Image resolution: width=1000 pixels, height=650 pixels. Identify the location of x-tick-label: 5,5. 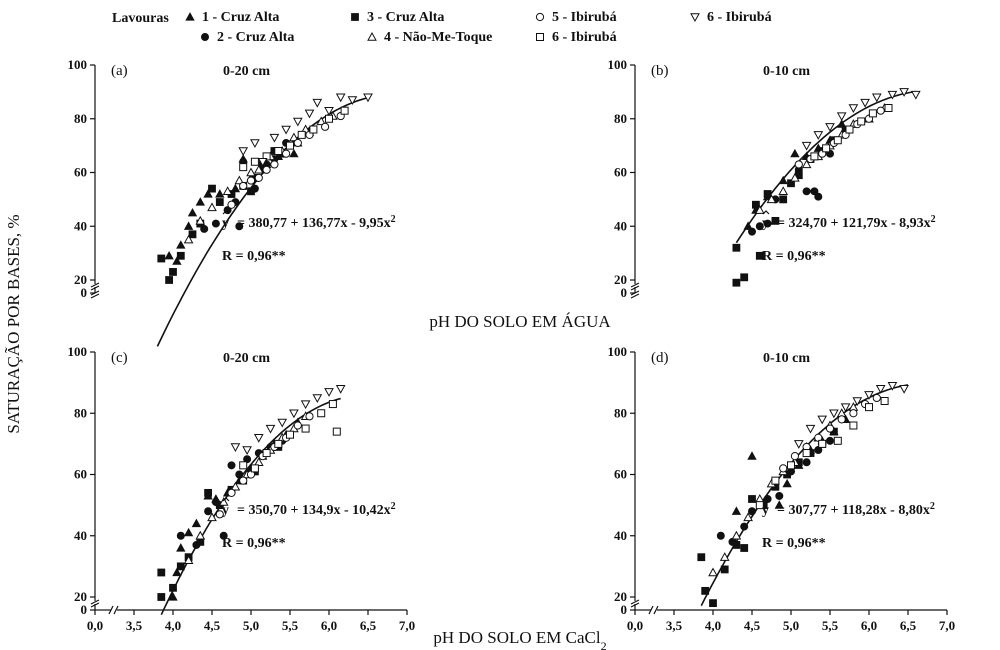
(290, 625).